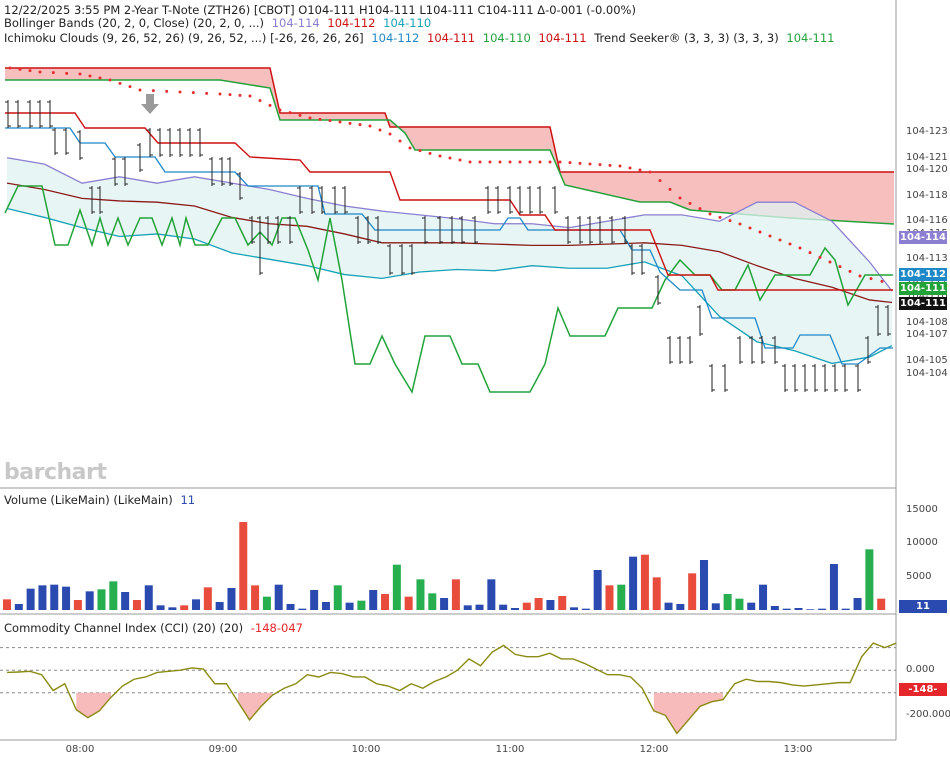 The width and height of the screenshot is (950, 762). I want to click on cci-tick-label: 0.000, so click(920, 670).